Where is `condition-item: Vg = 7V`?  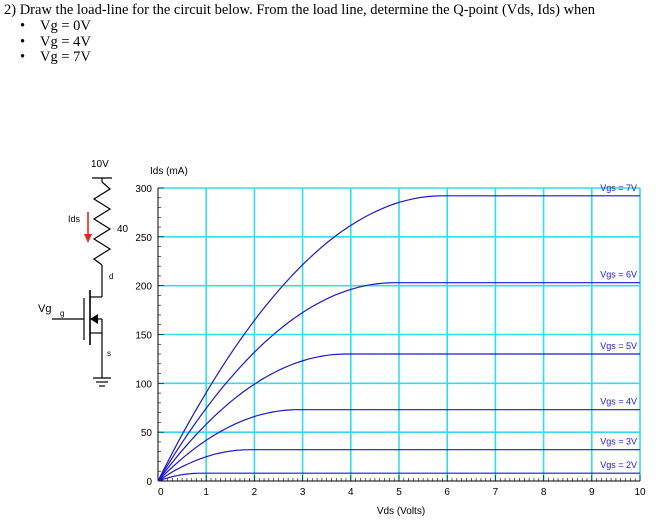
condition-item: Vg = 7V is located at coordinates (307, 57).